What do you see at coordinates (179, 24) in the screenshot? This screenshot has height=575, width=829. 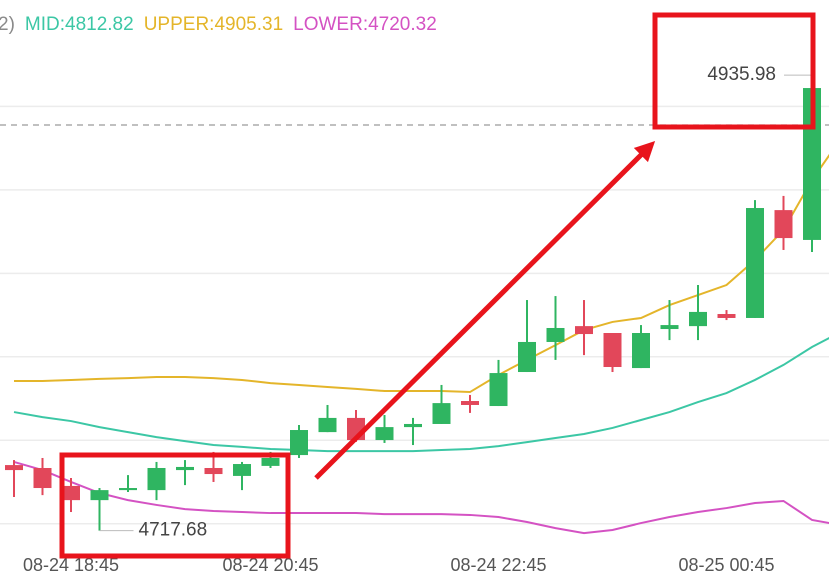 I see `legend-name: UPPER:` at bounding box center [179, 24].